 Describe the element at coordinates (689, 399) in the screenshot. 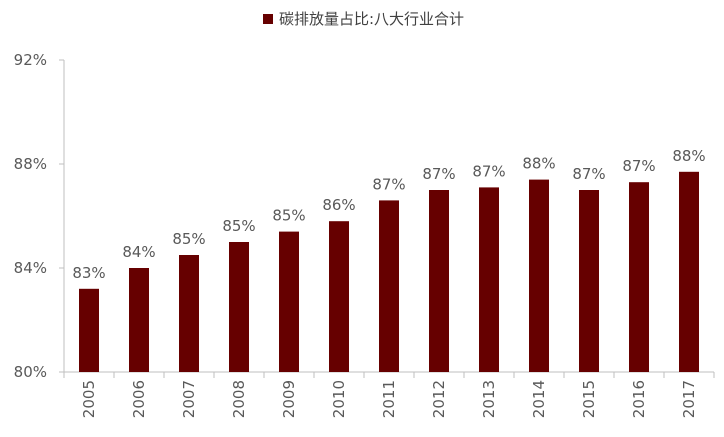

I see `x-tick-label: 2017` at that location.